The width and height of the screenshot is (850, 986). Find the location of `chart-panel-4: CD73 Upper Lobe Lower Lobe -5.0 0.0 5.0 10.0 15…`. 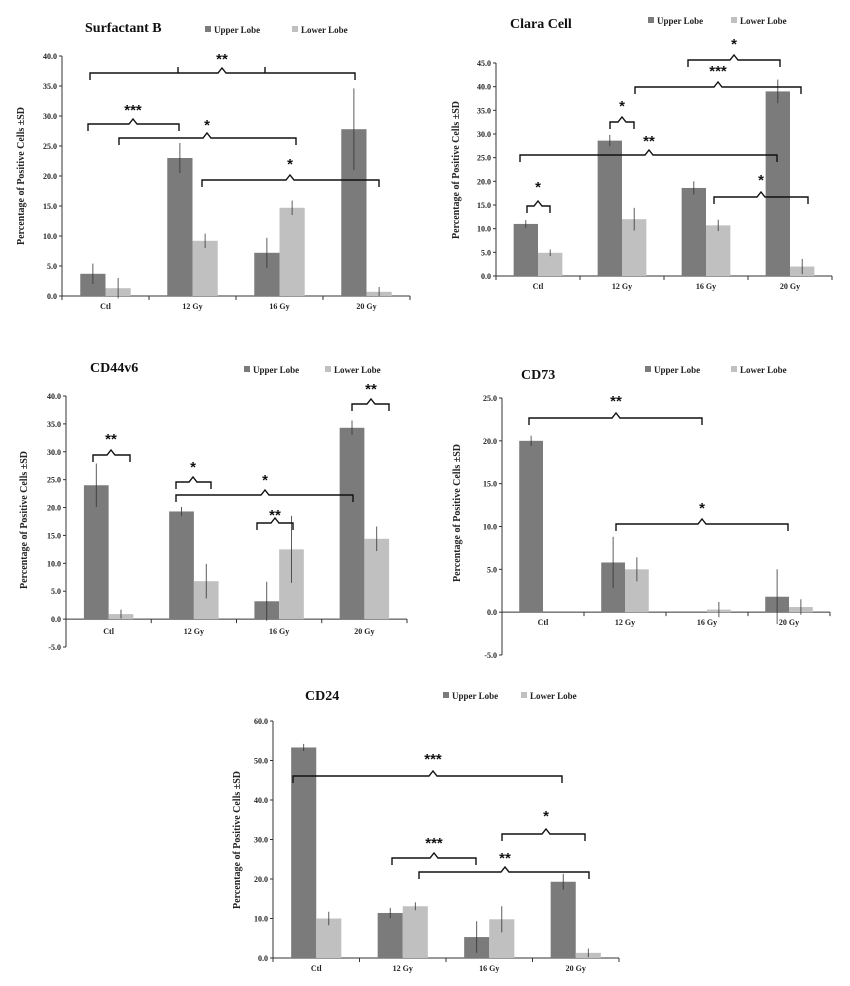

chart-panel-4: CD73 Upper Lobe Lower Lobe -5.0 0.0 5.0 10.0 15… is located at coordinates (641, 512).